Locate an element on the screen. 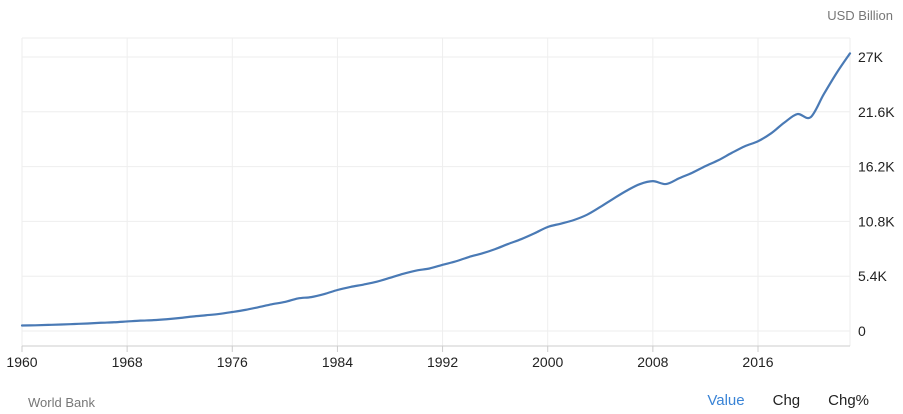  x-axis-tick-labels: 1960 1968 1976 1984 1992 2000 2008 2016 is located at coordinates (389, 362).